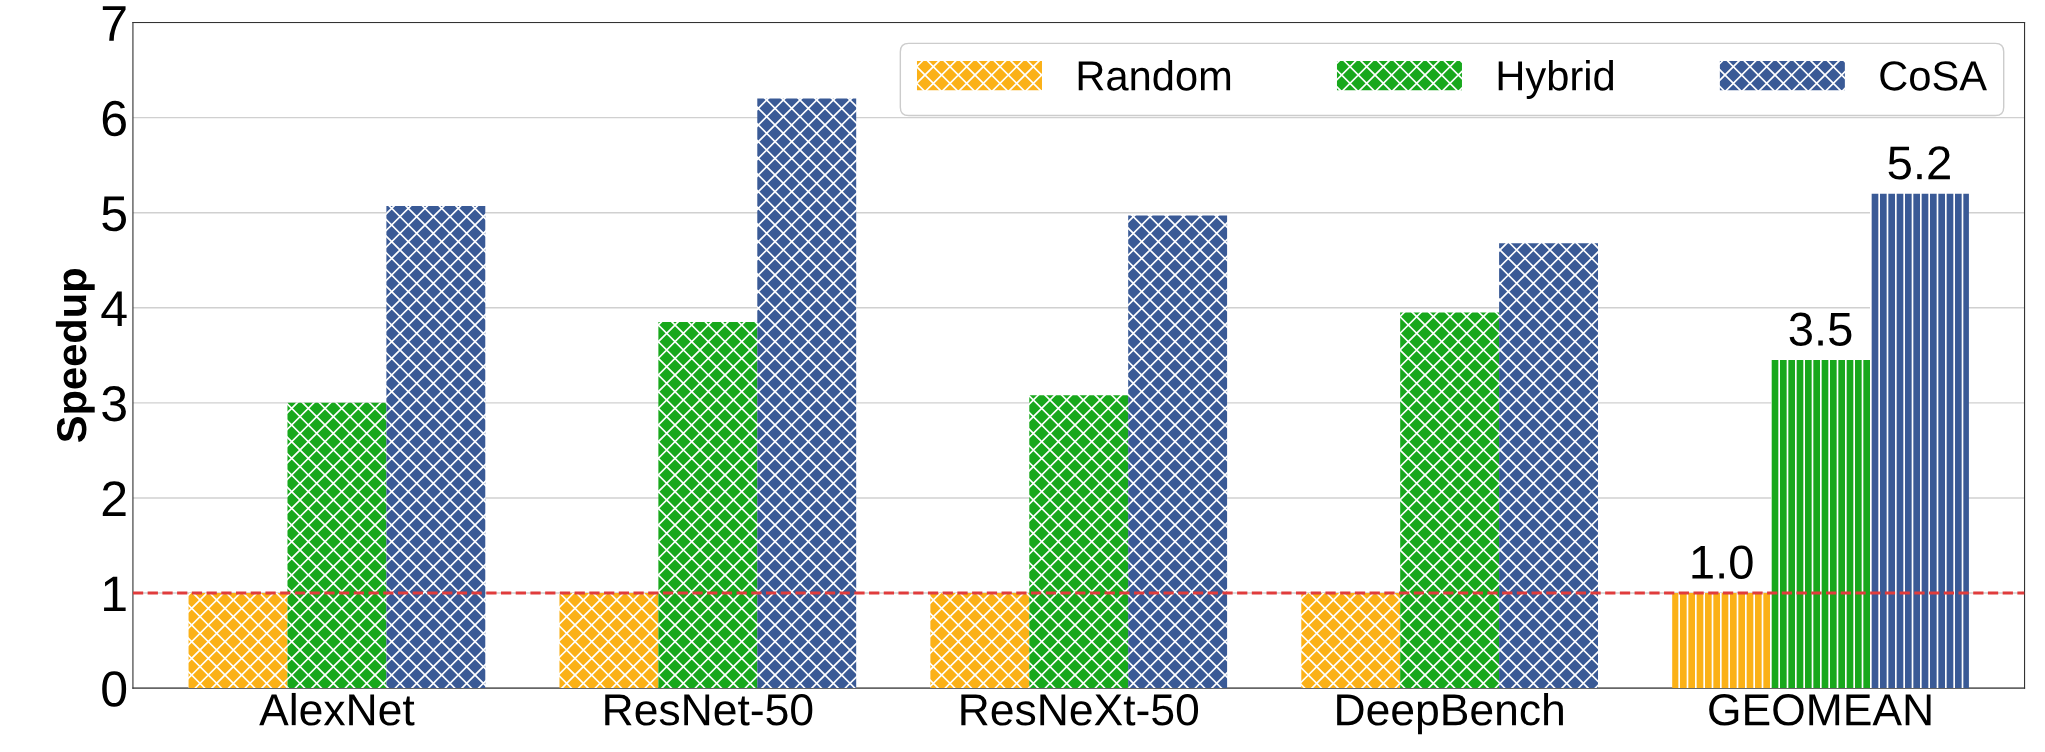 The height and width of the screenshot is (752, 2045). What do you see at coordinates (709, 710) in the screenshot?
I see `x-tick-label: ResNet-50` at bounding box center [709, 710].